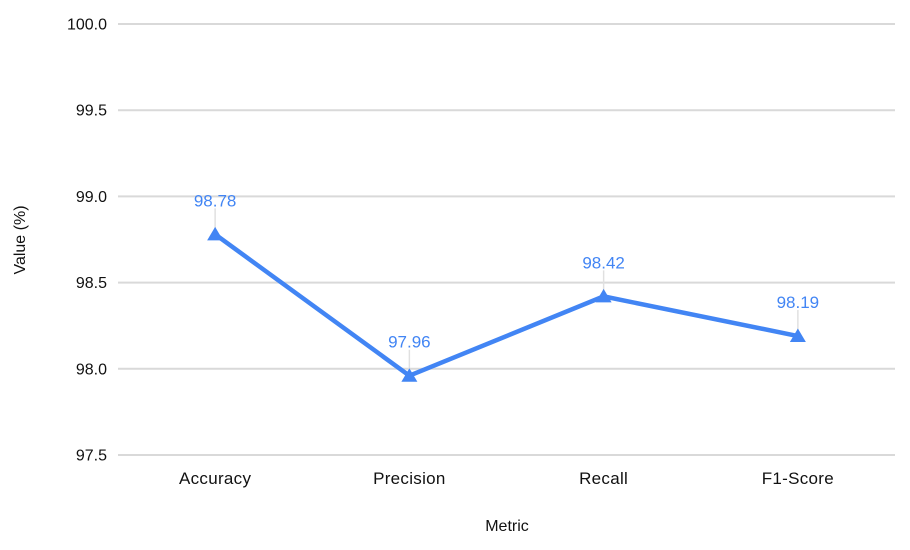  Describe the element at coordinates (507, 526) in the screenshot. I see `x-axis-title: Metric` at that location.